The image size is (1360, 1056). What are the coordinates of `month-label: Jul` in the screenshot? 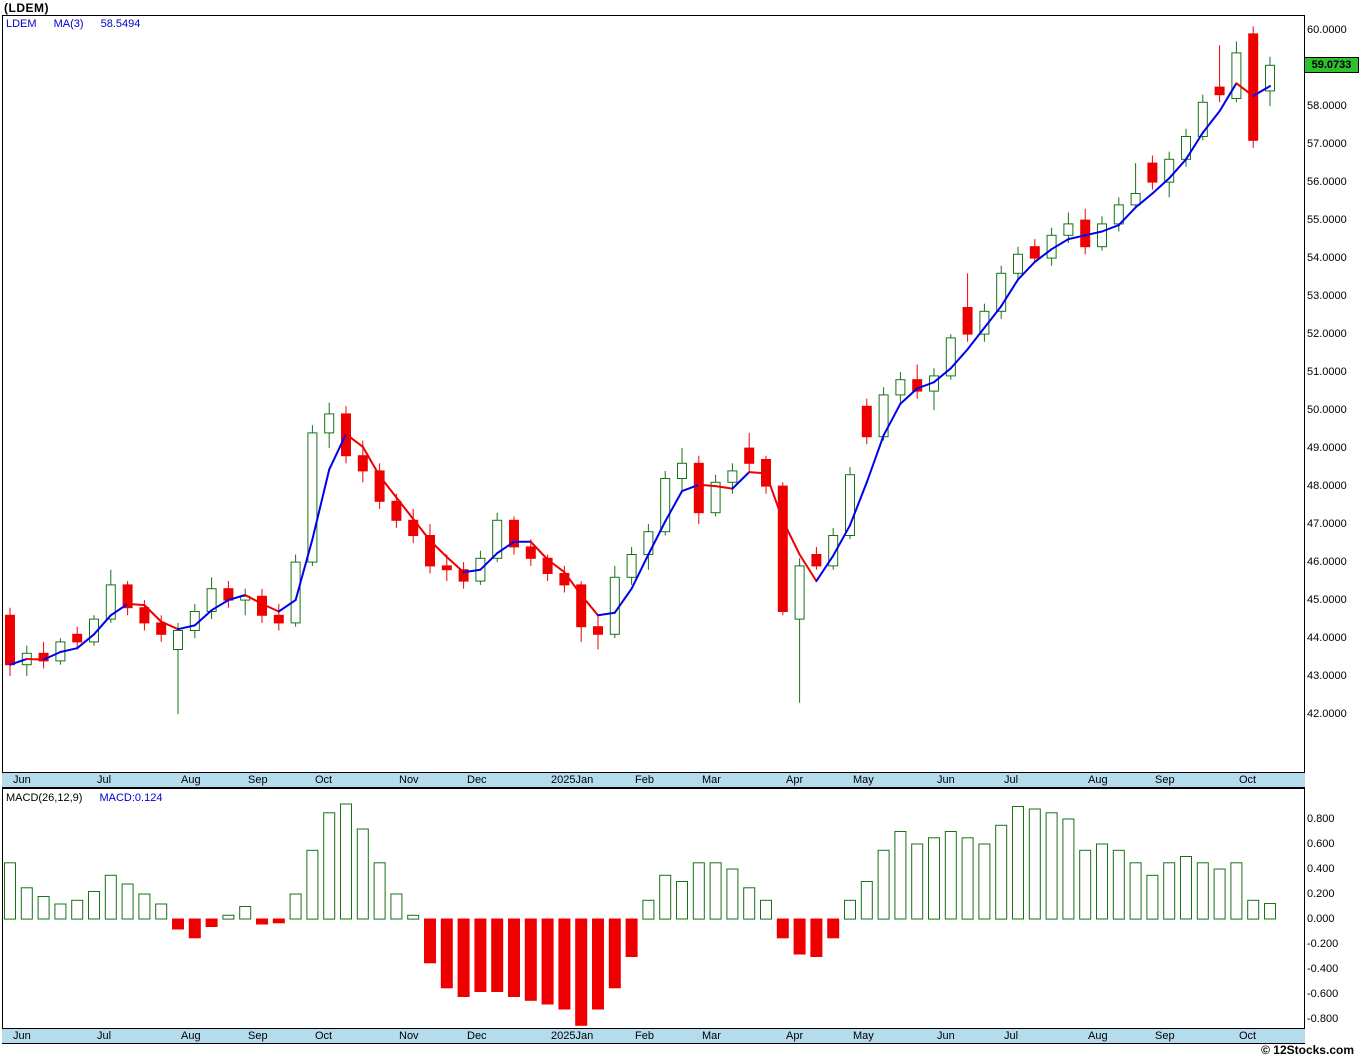 It's located at (104, 780).